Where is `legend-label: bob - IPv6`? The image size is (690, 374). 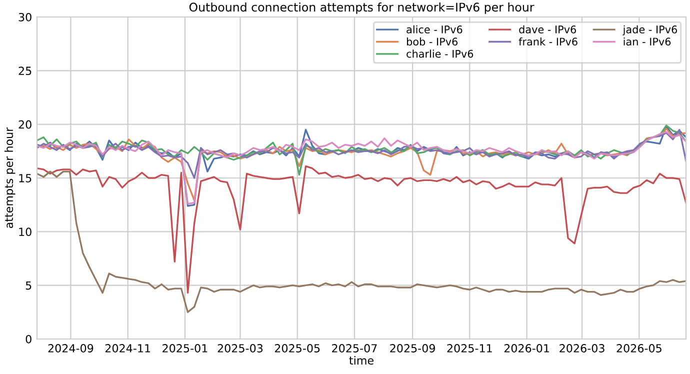
legend-label: bob - IPv6 is located at coordinates (432, 42).